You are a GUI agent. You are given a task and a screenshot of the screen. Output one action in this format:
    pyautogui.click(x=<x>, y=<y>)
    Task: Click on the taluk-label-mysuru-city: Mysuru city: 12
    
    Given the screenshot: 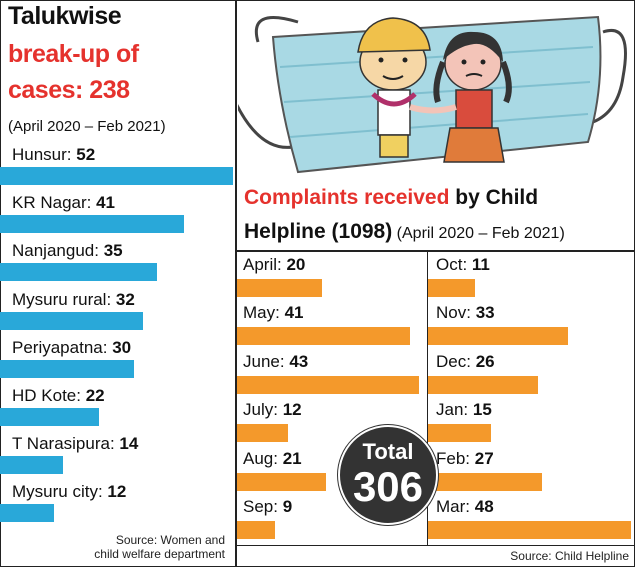 What is the action you would take?
    pyautogui.click(x=69, y=492)
    